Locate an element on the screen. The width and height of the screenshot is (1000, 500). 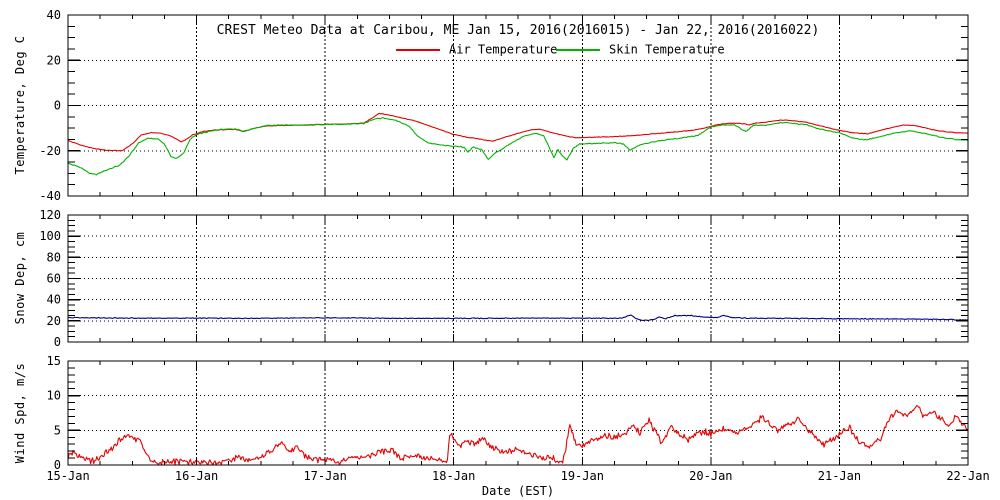
x-tick-label: 19-Jan is located at coordinates (582, 476).